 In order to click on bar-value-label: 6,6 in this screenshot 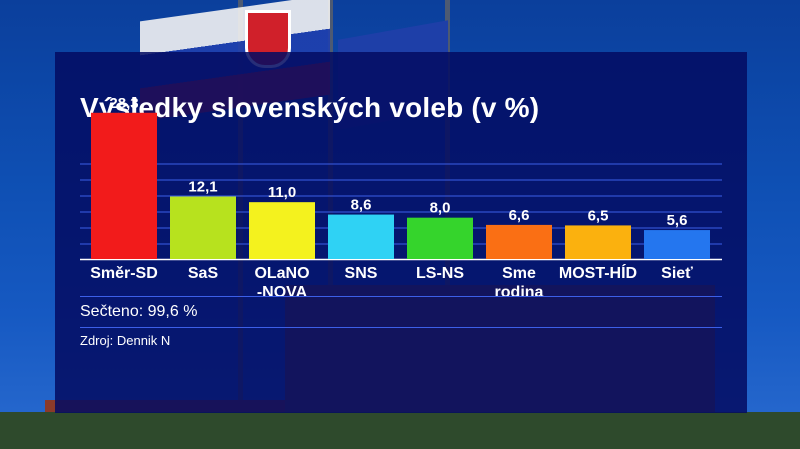, I will do `click(519, 215)`.